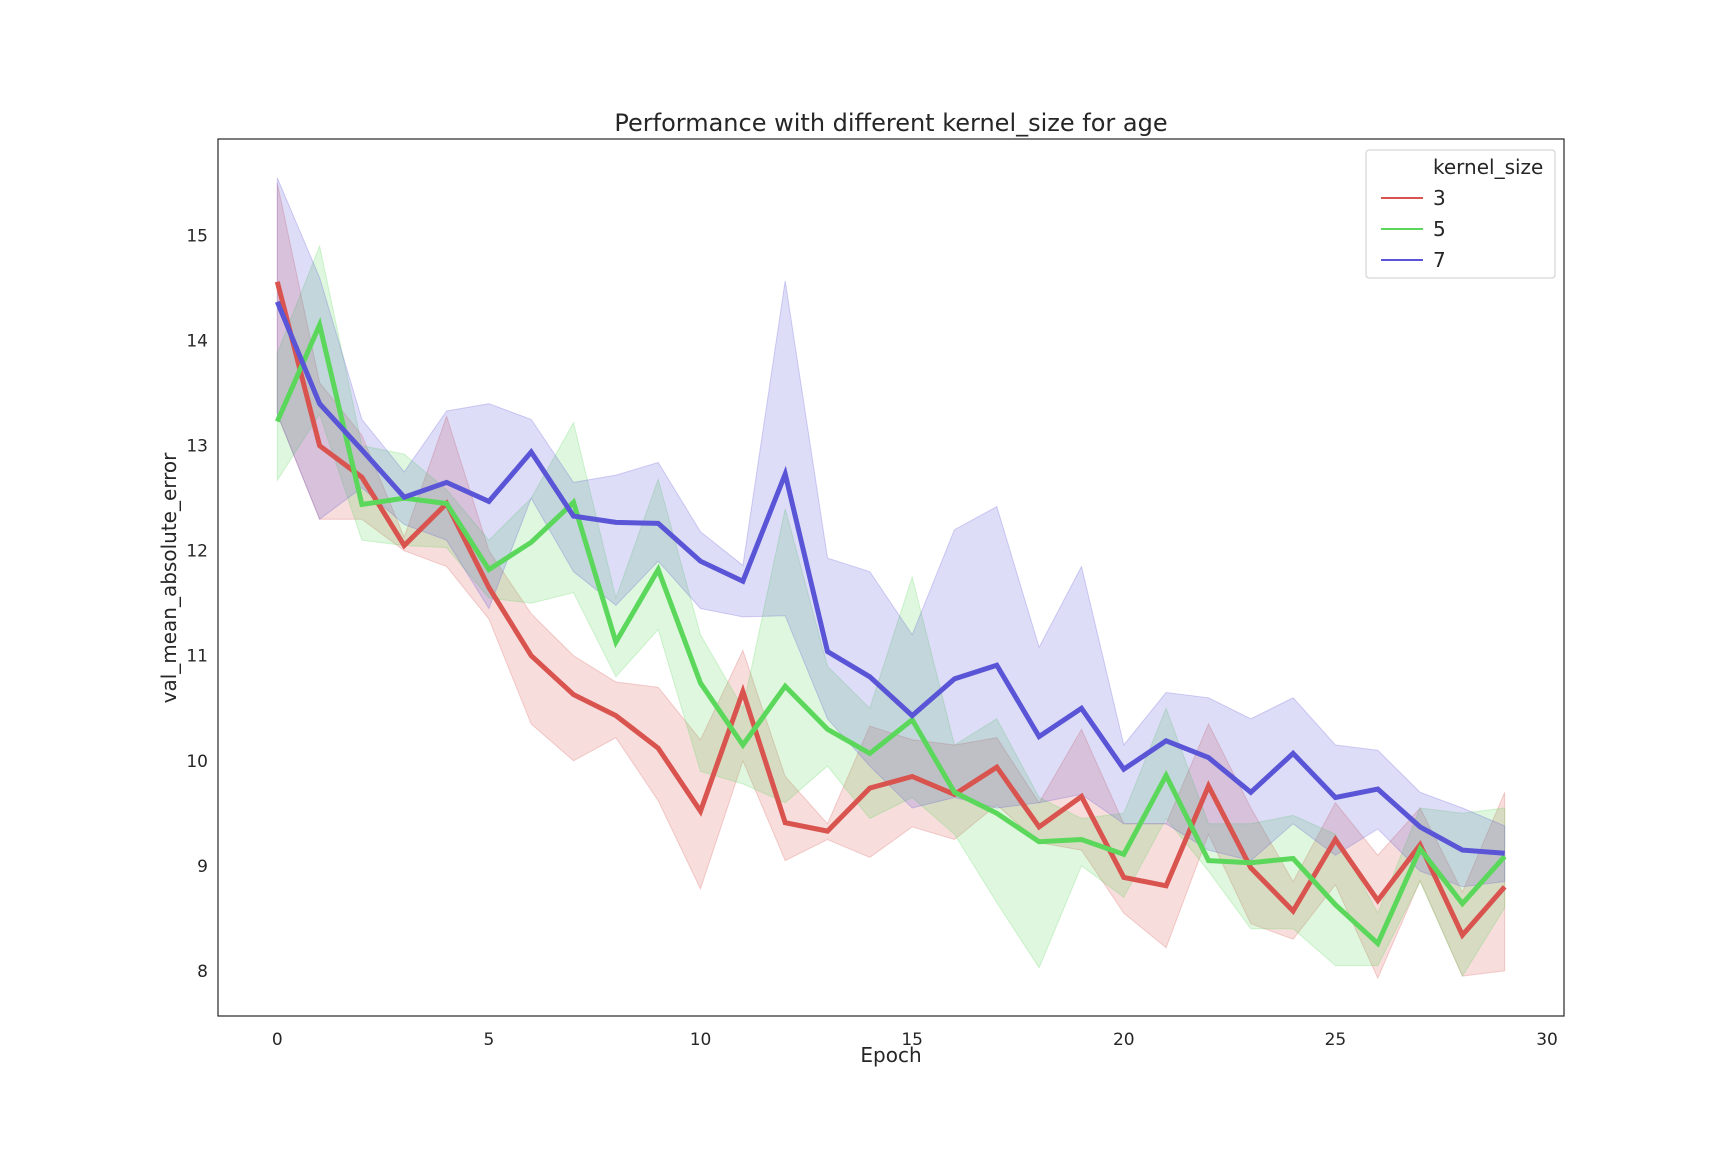 The height and width of the screenshot is (1152, 1728). What do you see at coordinates (1124, 1040) in the screenshot?
I see `x-tick-label: 20` at bounding box center [1124, 1040].